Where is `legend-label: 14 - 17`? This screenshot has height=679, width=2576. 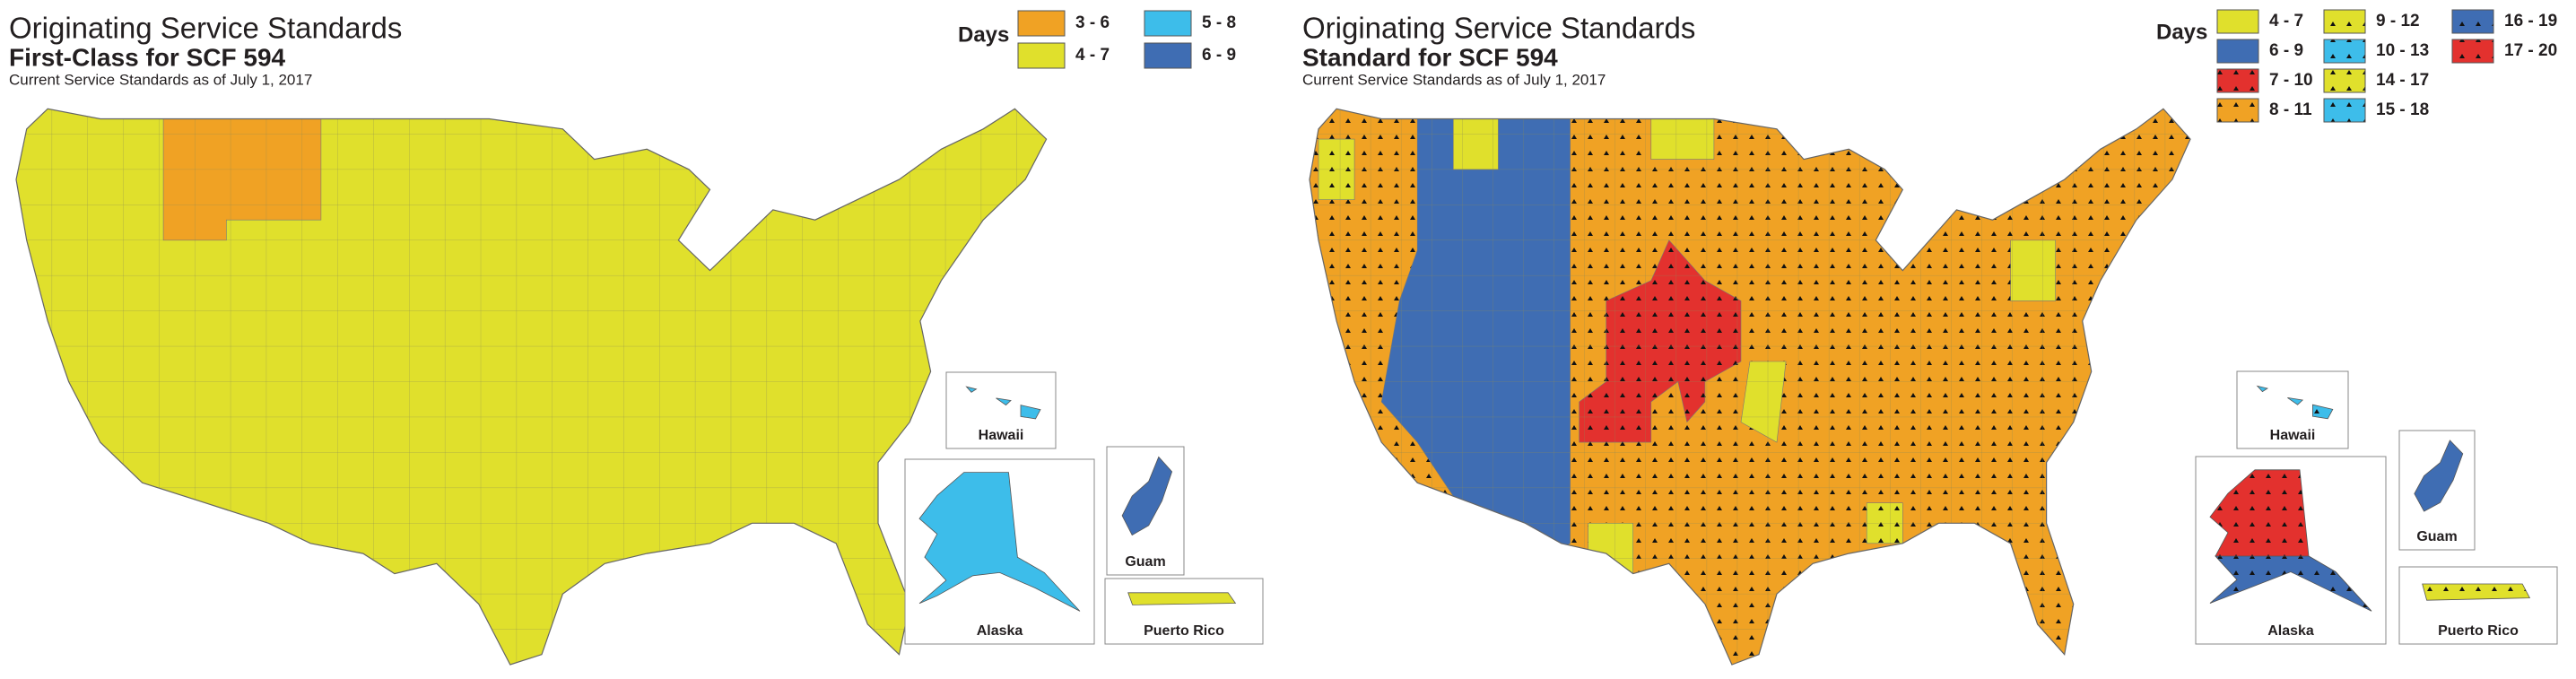 legend-label: 14 - 17 is located at coordinates (2402, 80).